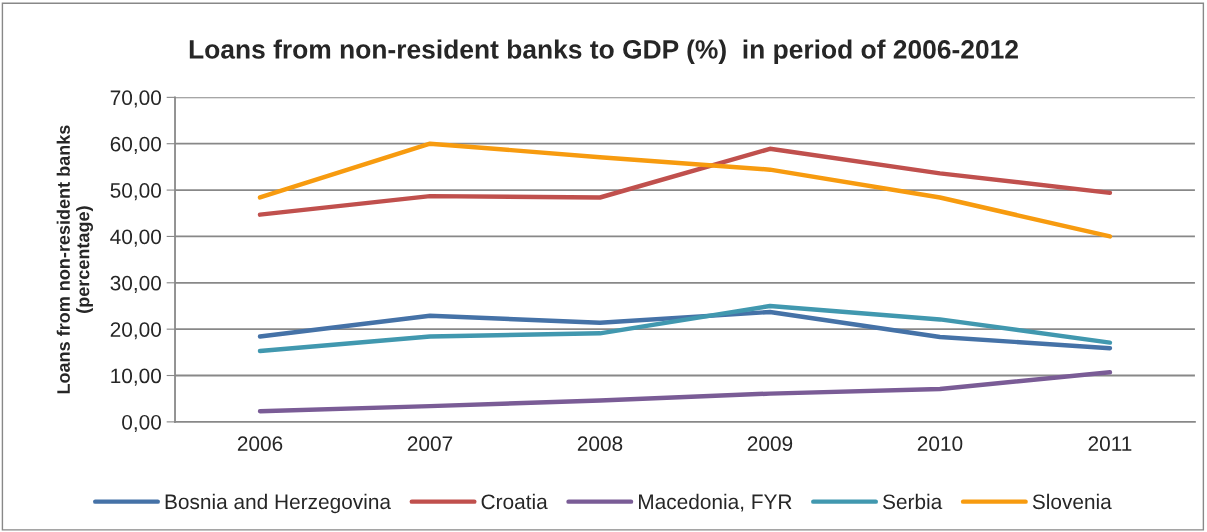 The height and width of the screenshot is (532, 1207). What do you see at coordinates (603, 51) in the screenshot?
I see `chart-title: Loans from non-resident banks to GDP (%) in period of 2006-2012` at bounding box center [603, 51].